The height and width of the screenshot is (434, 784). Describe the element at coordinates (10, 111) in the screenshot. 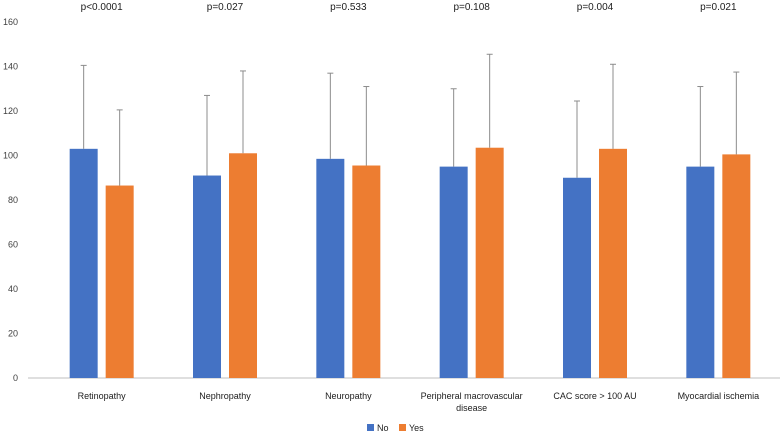

I see `y-tick-label: 120` at that location.